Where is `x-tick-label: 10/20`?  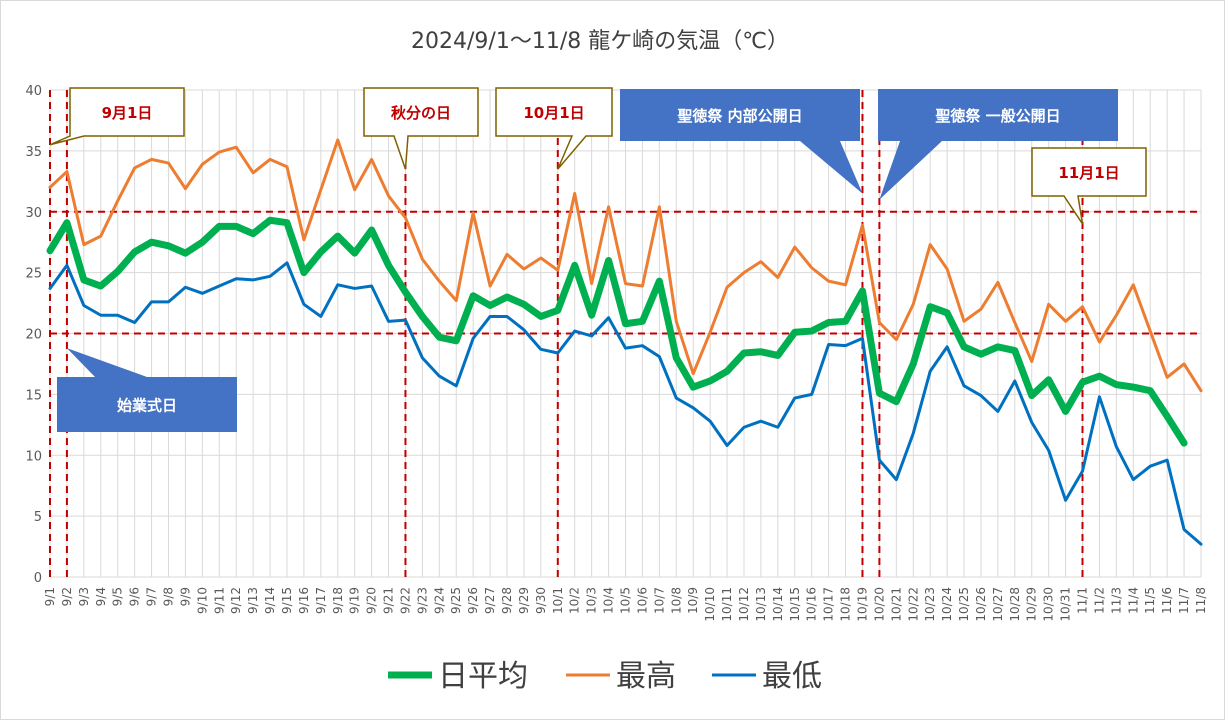
x-tick-label: 10/20 is located at coordinates (879, 604).